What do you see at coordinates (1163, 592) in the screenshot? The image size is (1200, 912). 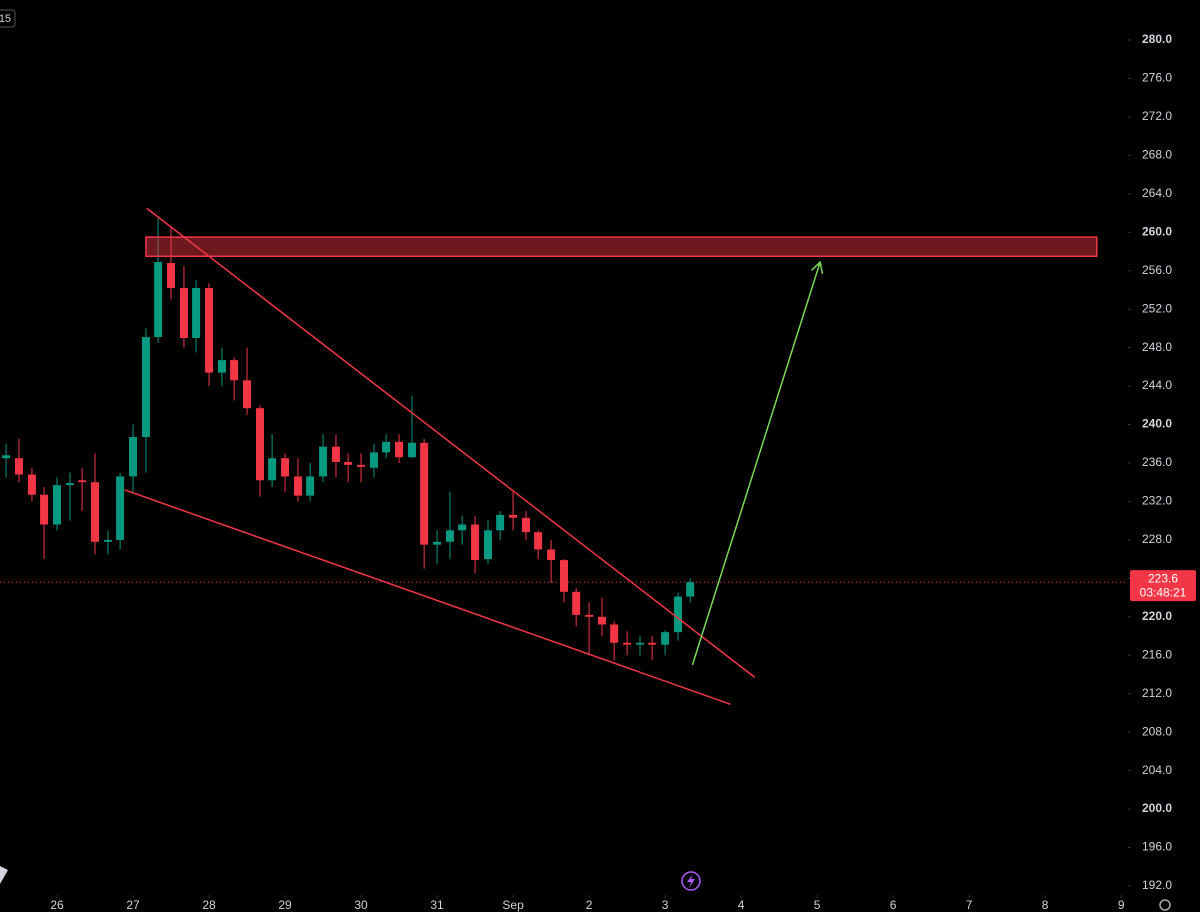 I see `countdown-label: 03:48:21` at bounding box center [1163, 592].